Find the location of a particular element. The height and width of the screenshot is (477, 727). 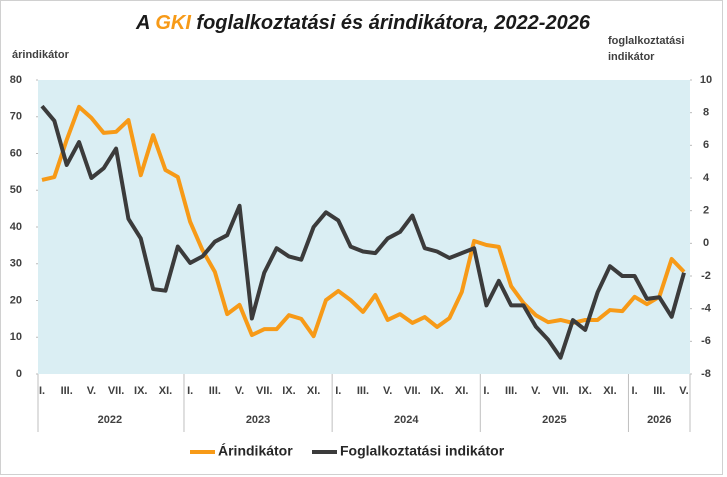

y-tick-label: 20 is located at coordinates (16, 300).